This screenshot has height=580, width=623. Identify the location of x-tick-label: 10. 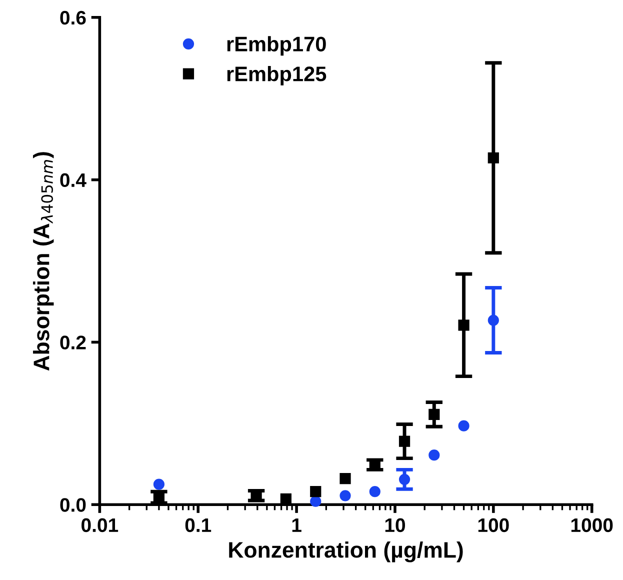
(395, 525).